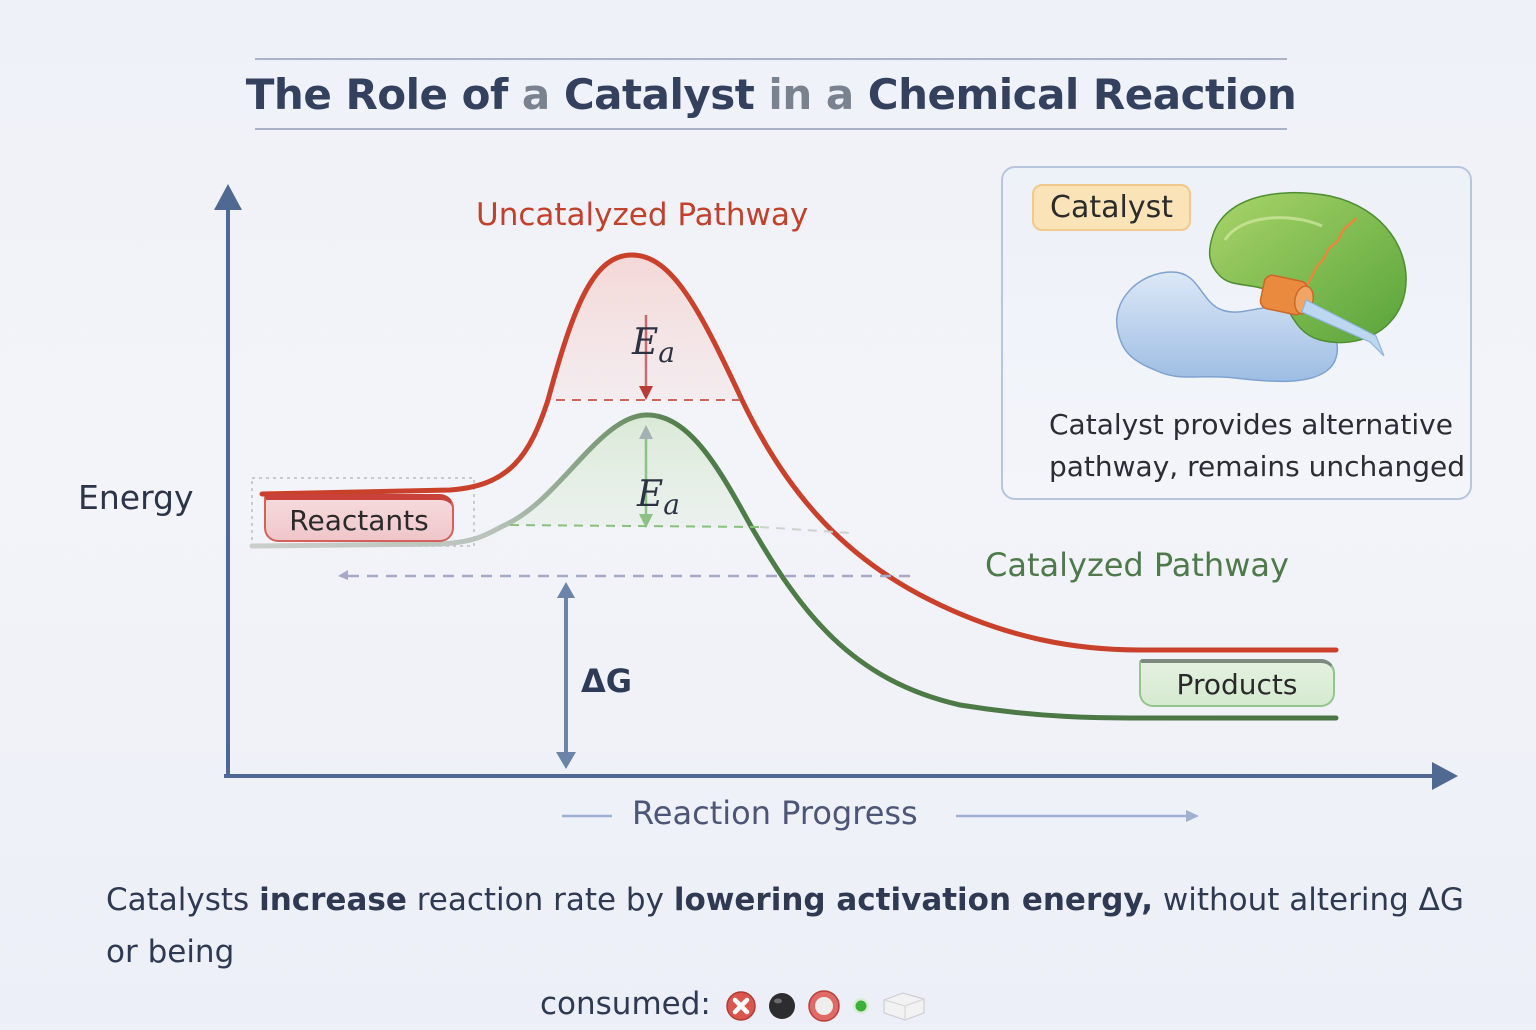  Describe the element at coordinates (775, 813) in the screenshot. I see `x-axis-label: Reaction Progress` at that location.